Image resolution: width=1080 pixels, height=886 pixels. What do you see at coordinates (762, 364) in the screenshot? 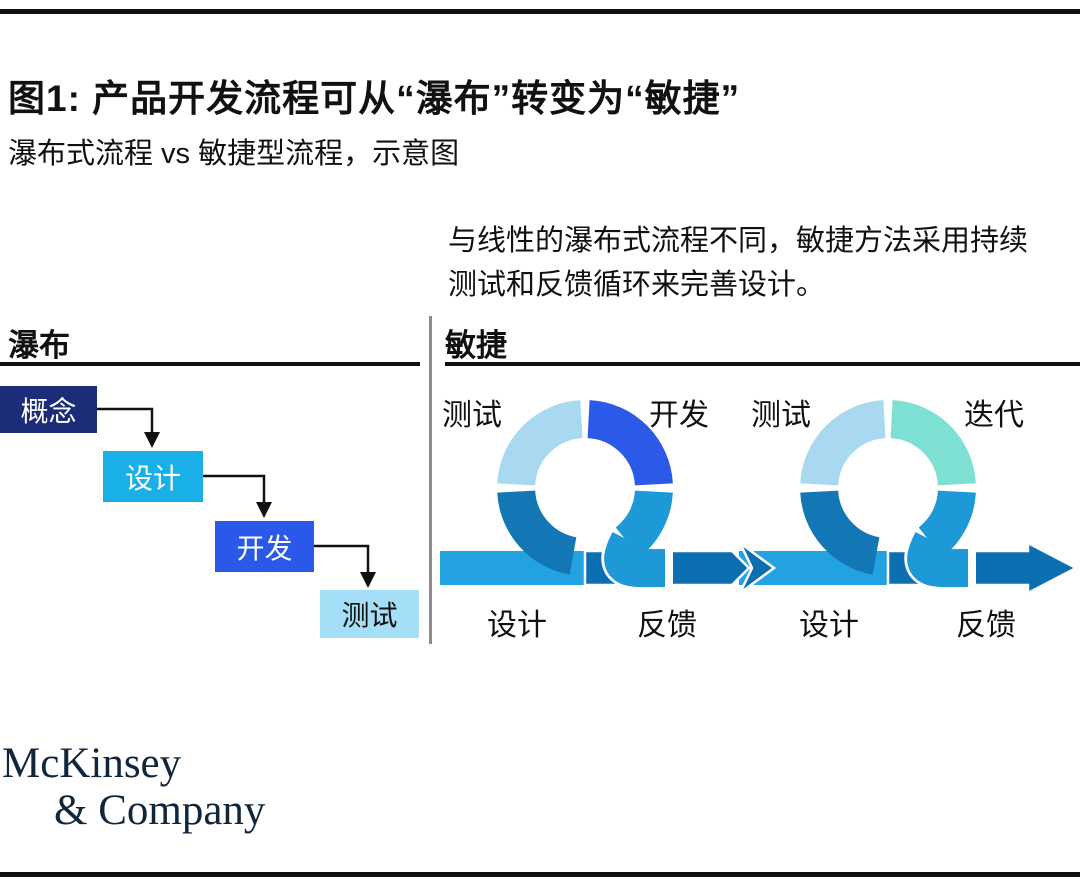
I see `agile-section-rule` at bounding box center [762, 364].